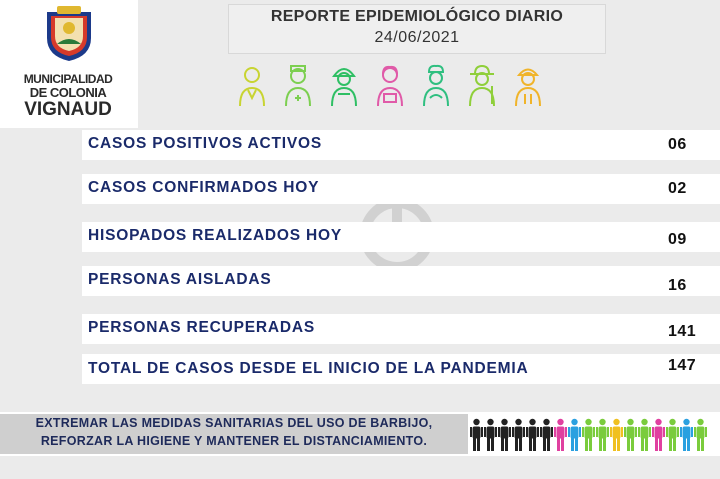  What do you see at coordinates (677, 239) in the screenshot?
I see `stat-value: 09` at bounding box center [677, 239].